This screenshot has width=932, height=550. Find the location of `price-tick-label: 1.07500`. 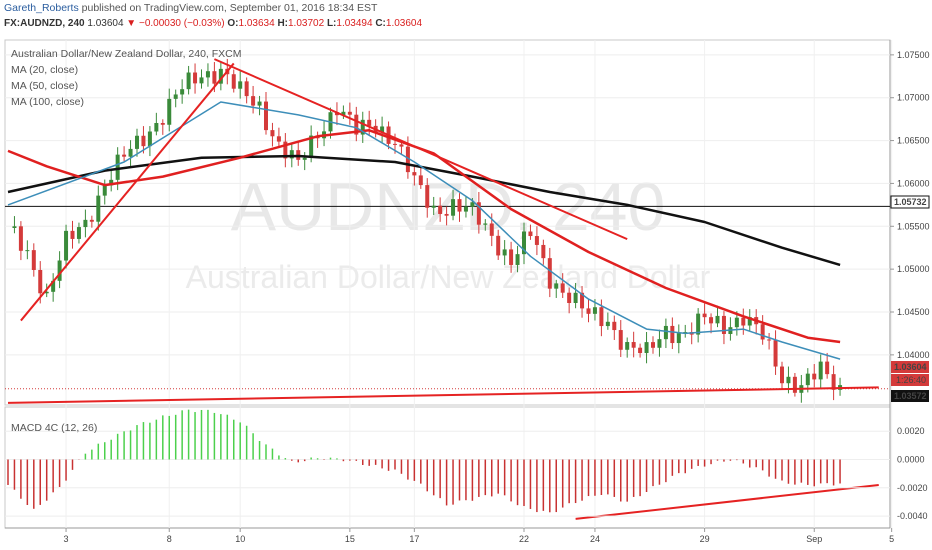

price-tick-label: 1.07500 is located at coordinates (913, 55).